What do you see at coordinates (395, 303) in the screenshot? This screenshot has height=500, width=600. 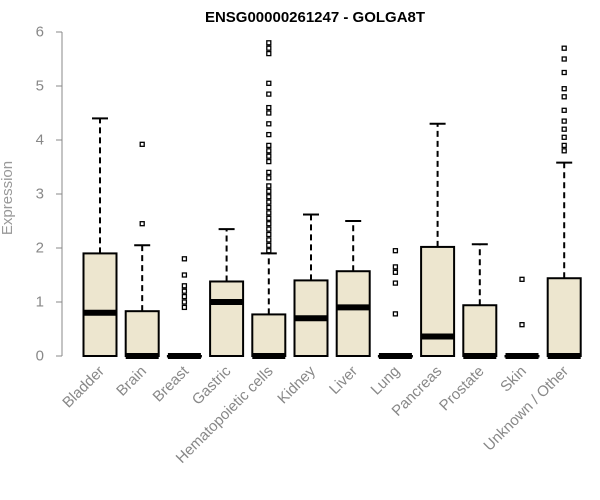 I see `box-lung` at bounding box center [395, 303].